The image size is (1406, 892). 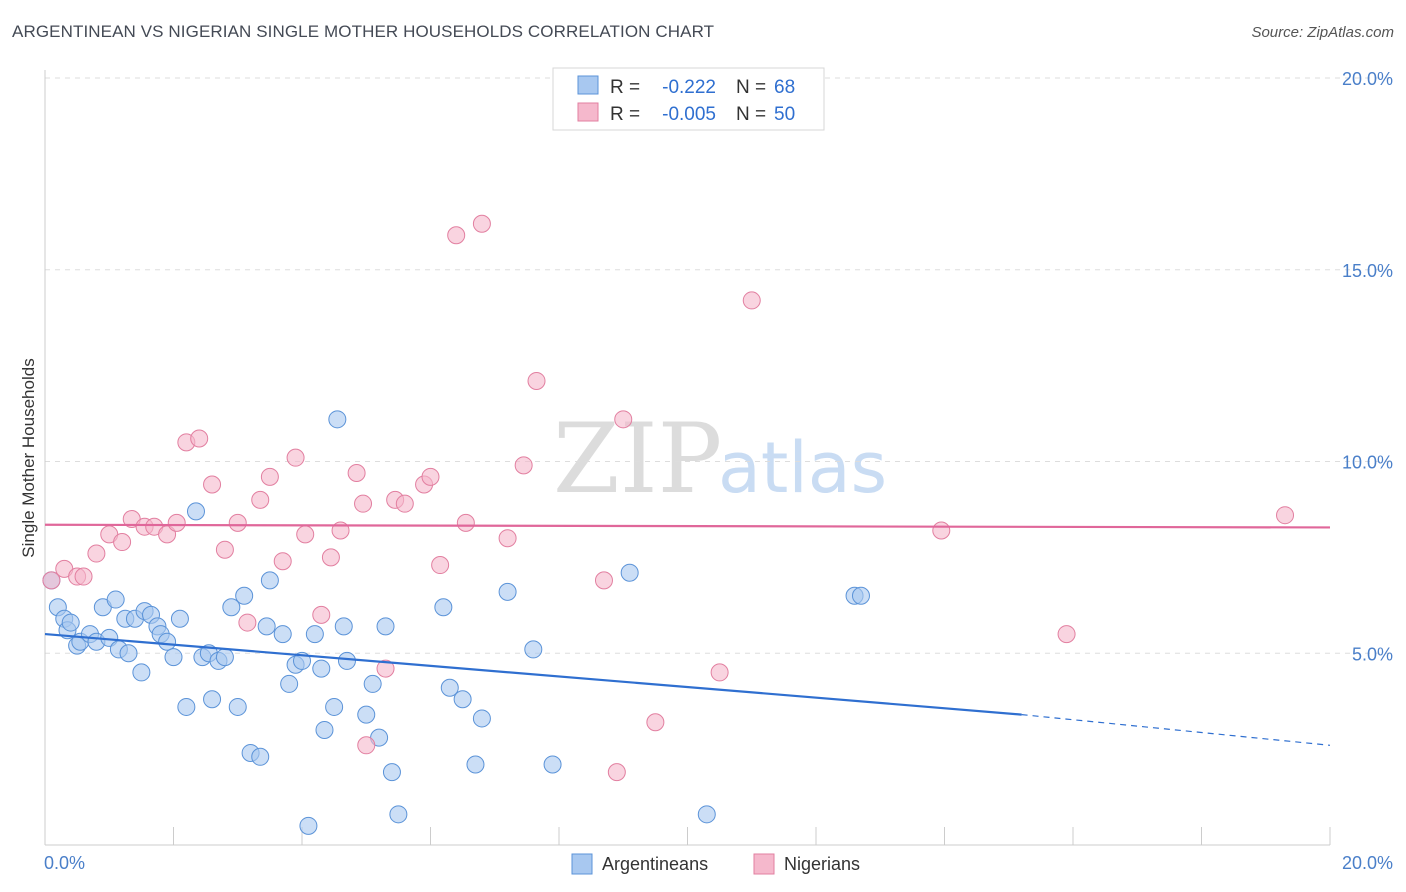 What do you see at coordinates (764, 864) in the screenshot?
I see `series-legend-swatch-nigerians` at bounding box center [764, 864].